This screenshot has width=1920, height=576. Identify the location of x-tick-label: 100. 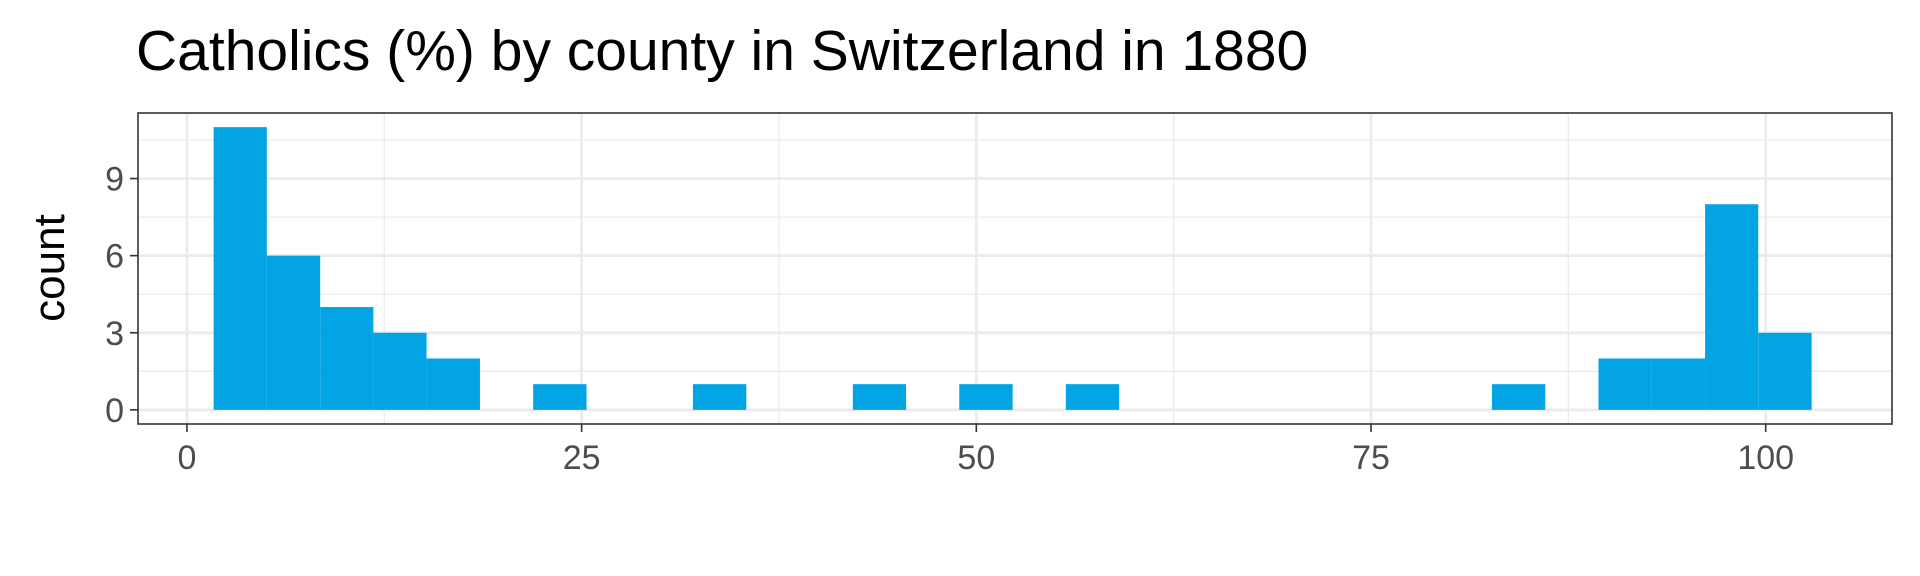
(1765, 458).